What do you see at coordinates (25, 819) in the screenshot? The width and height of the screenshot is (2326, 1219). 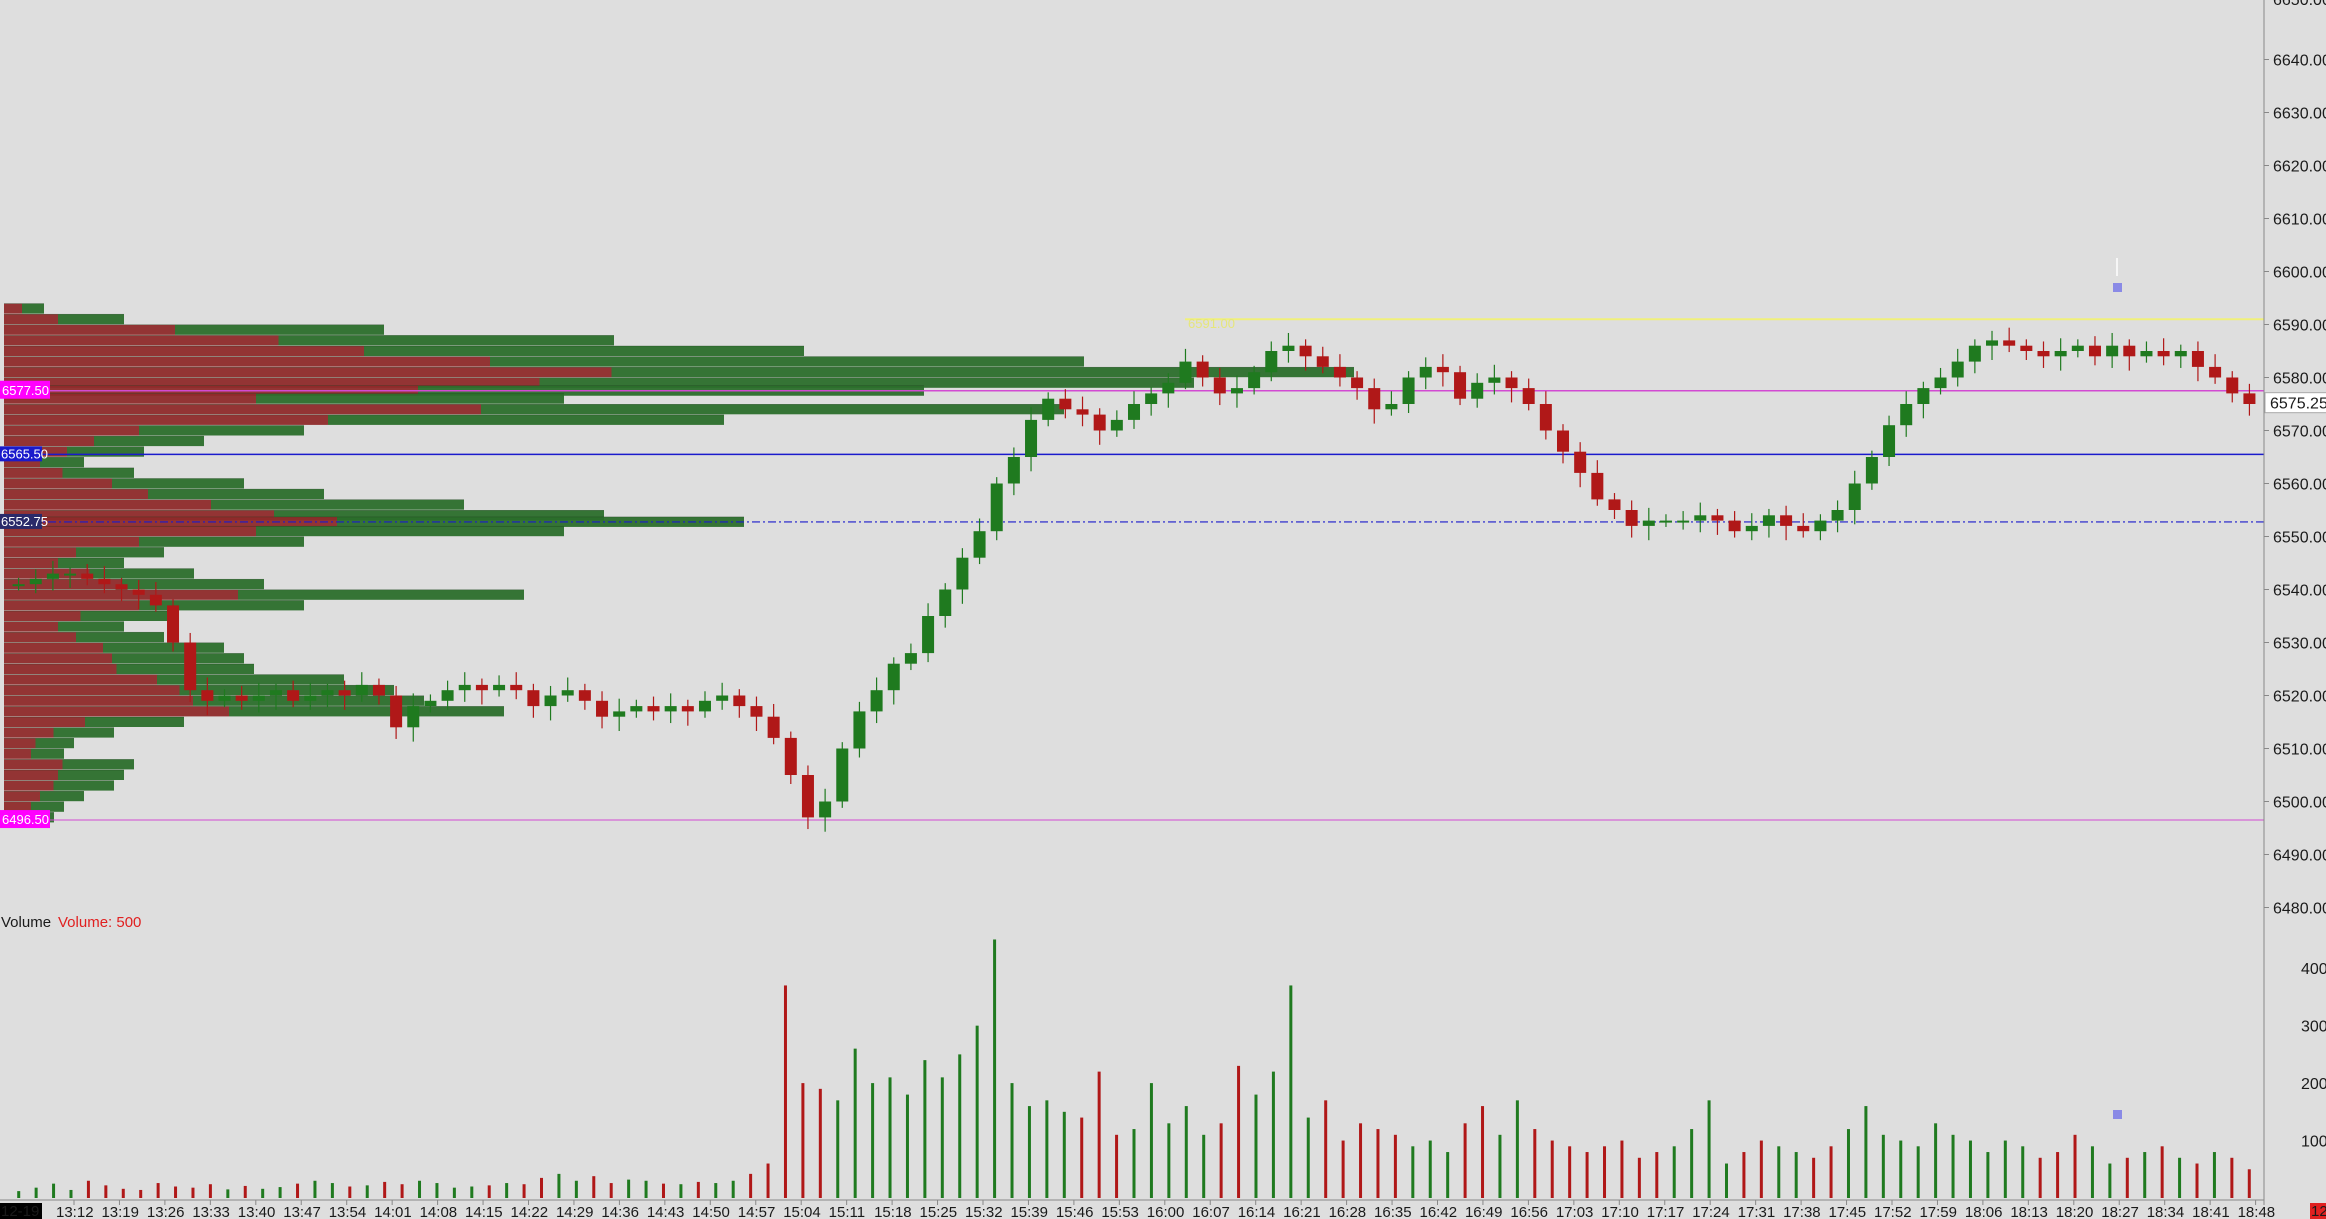 I see `session-low-tag-box` at bounding box center [25, 819].